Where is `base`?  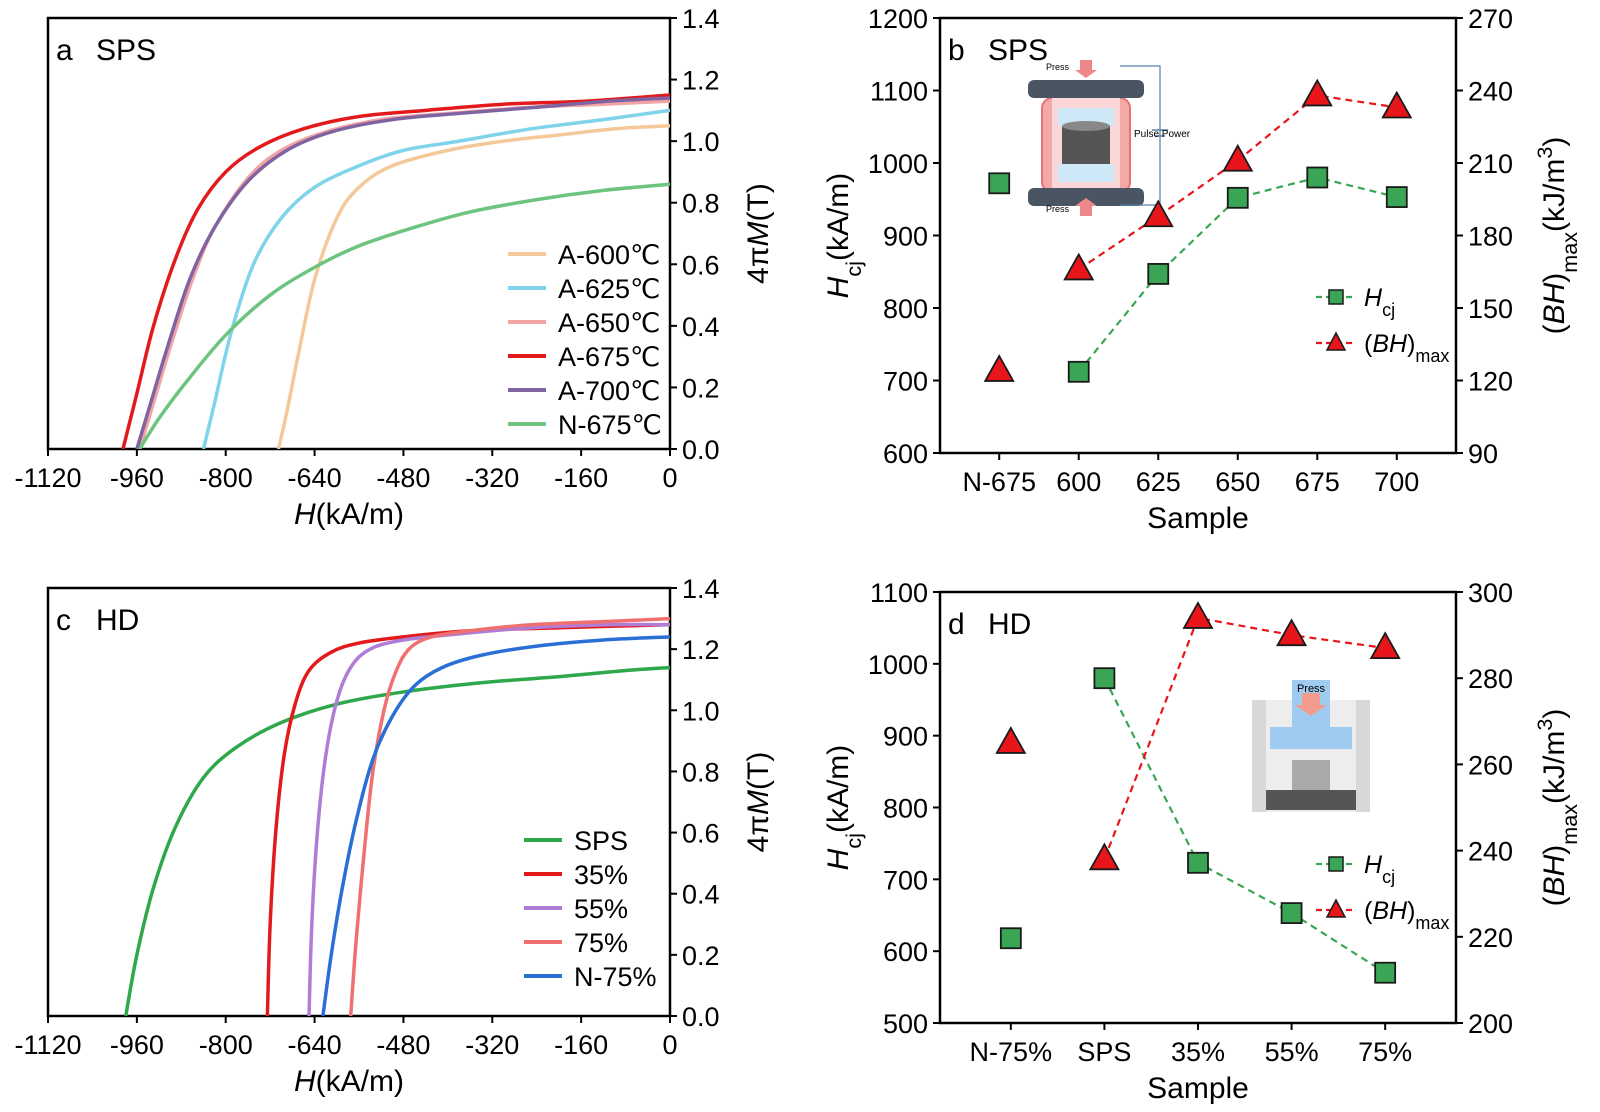 base is located at coordinates (1311, 800).